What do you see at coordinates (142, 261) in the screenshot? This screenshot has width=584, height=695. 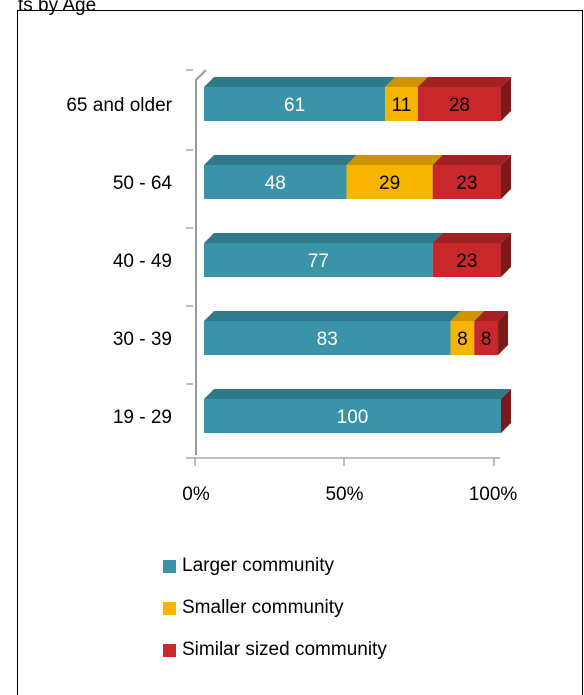 I see `category-label: 40 - 49` at bounding box center [142, 261].